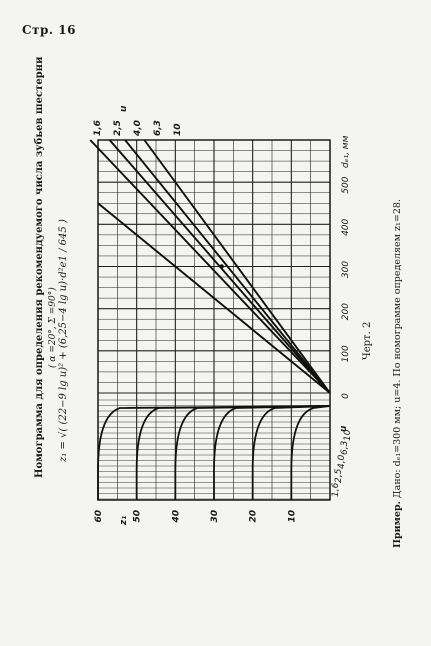  What do you see at coordinates (254, 516) in the screenshot?
I see `z1-tick-label: 20` at bounding box center [254, 516].